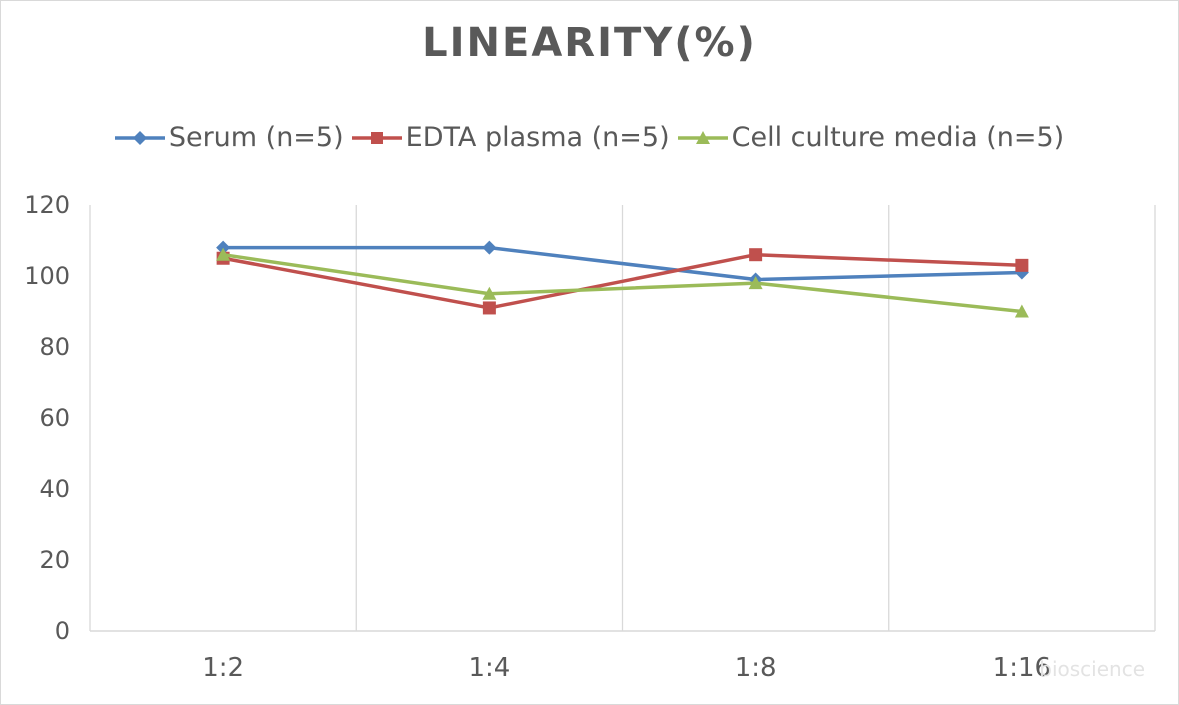  Describe the element at coordinates (898, 137) in the screenshot. I see `legend-label-cell-culture-media: Cell culture media (n=5)` at that location.